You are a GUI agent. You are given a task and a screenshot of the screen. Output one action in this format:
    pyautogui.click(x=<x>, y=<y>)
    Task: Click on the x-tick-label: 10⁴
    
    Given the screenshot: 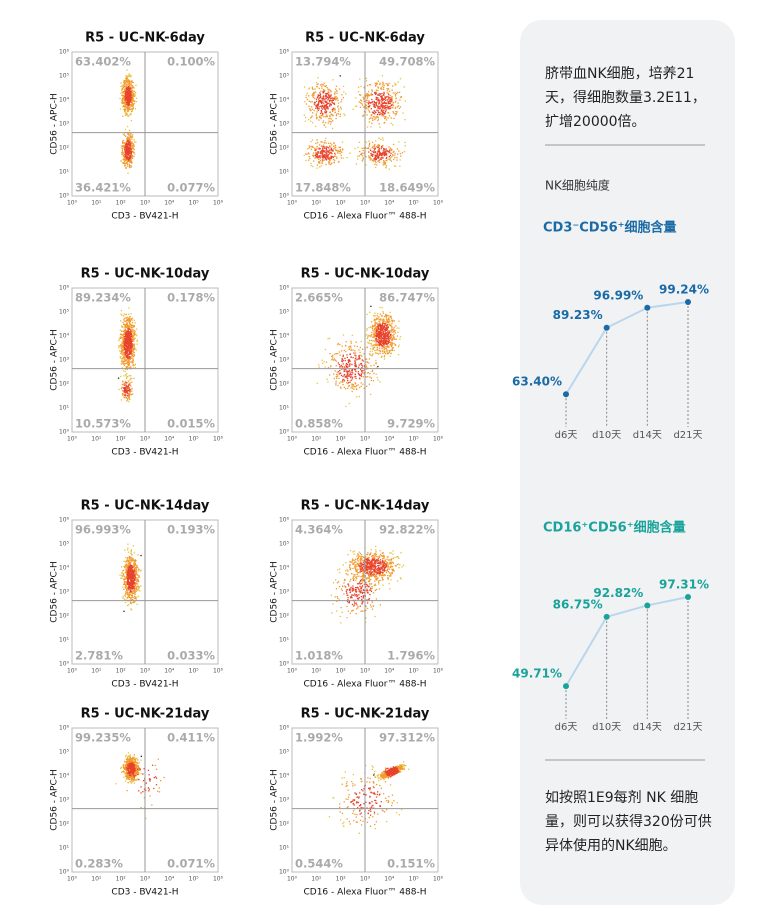 What is the action you would take?
    pyautogui.click(x=169, y=671)
    